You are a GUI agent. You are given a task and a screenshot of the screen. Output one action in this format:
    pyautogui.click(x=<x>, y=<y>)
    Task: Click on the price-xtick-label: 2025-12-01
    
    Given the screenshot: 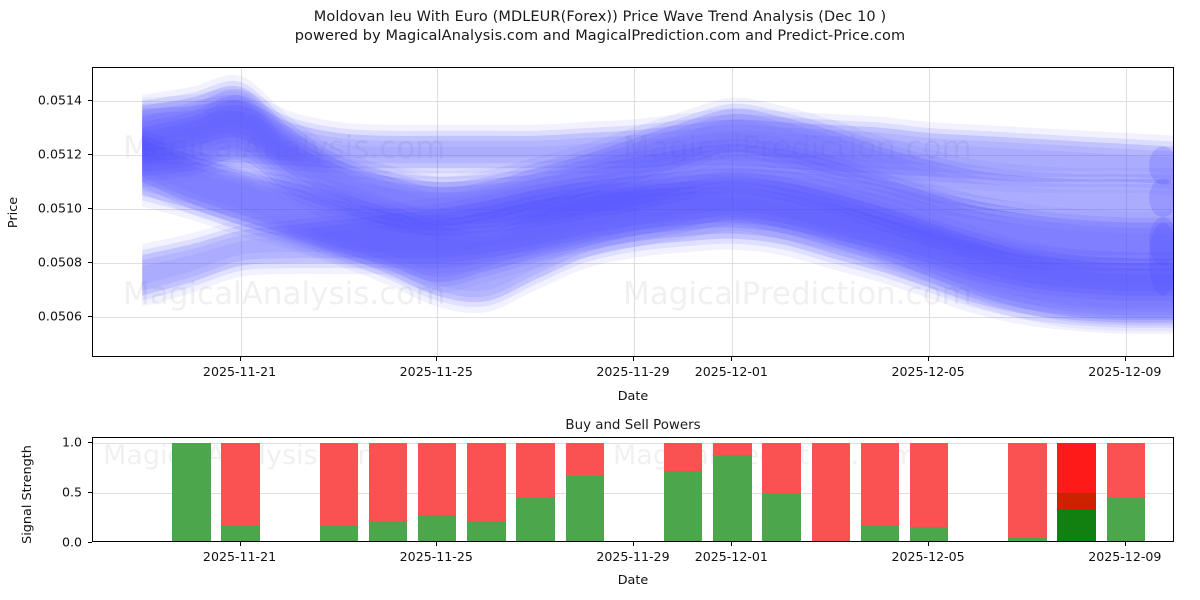 What is the action you would take?
    pyautogui.click(x=731, y=371)
    